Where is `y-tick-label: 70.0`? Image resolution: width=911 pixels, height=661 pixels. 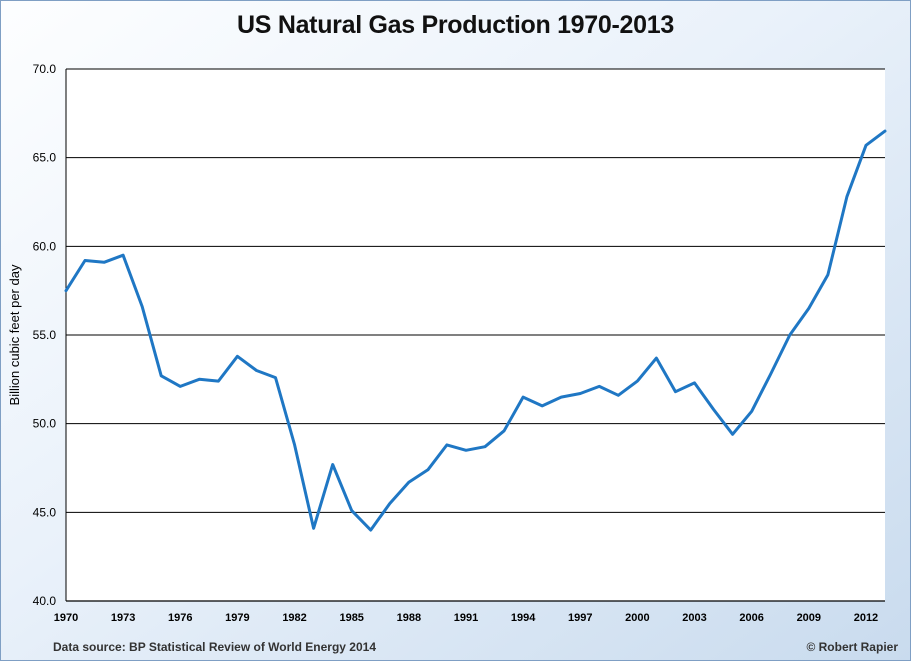 y-tick-label: 70.0 is located at coordinates (45, 69).